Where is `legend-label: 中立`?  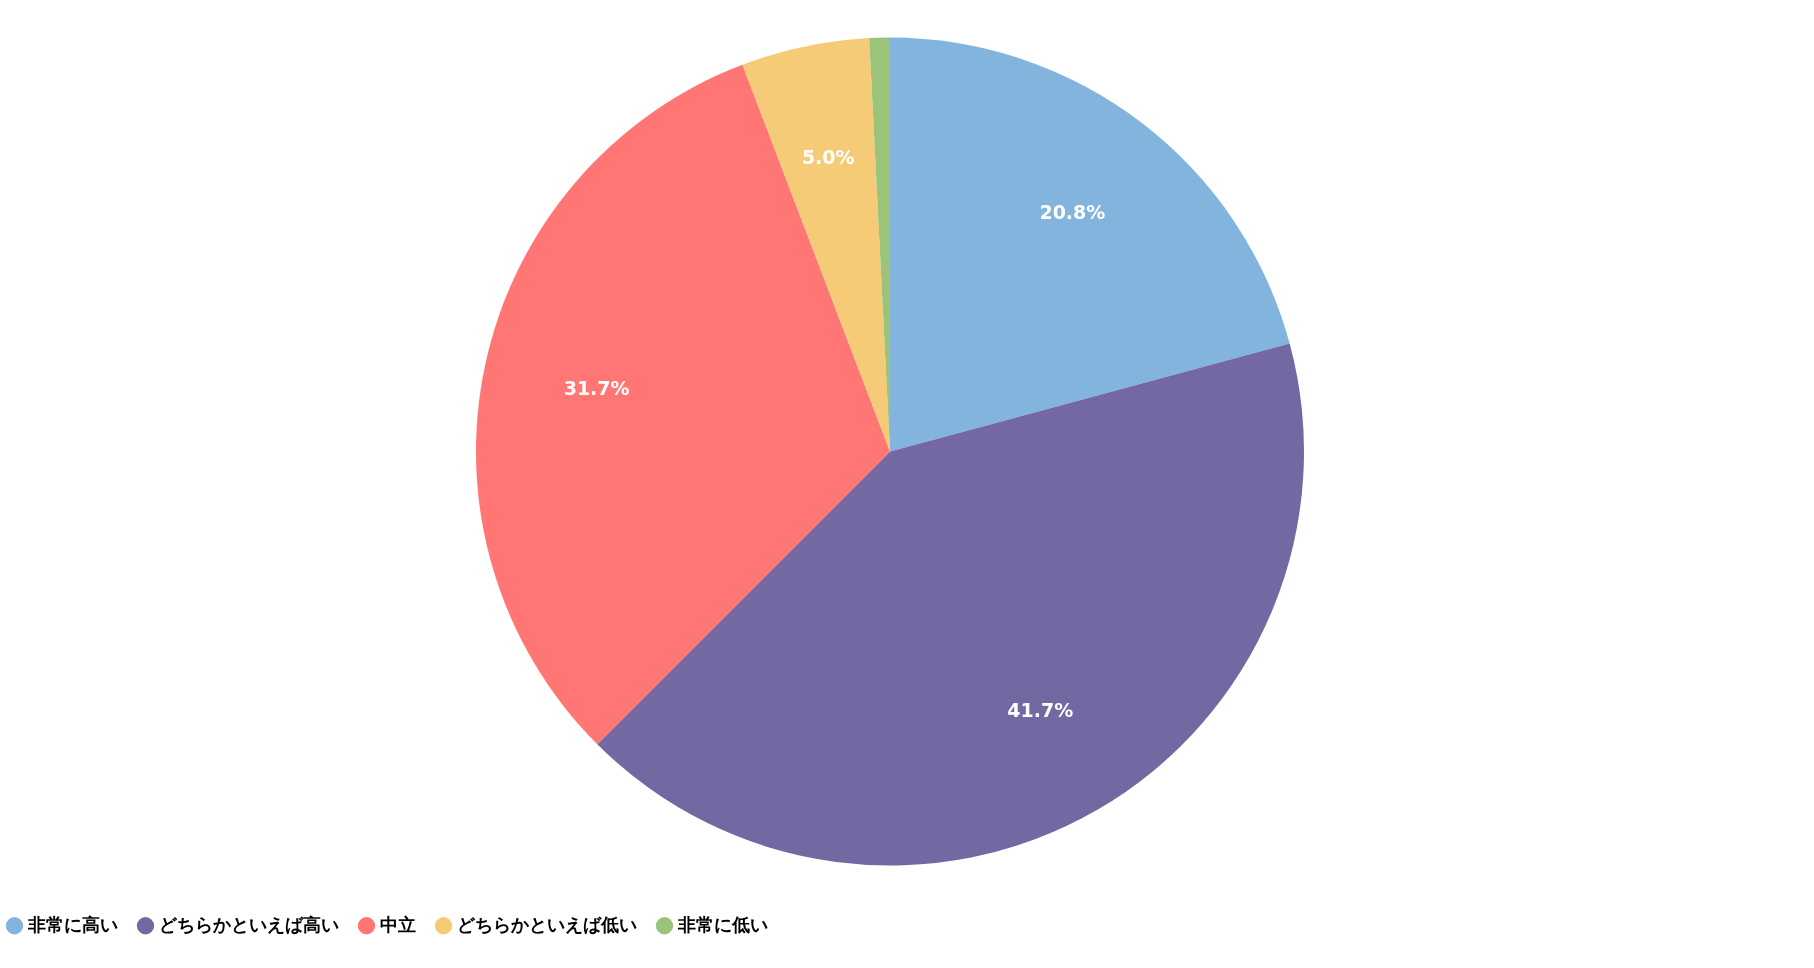
legend-label: 中立 is located at coordinates (398, 924).